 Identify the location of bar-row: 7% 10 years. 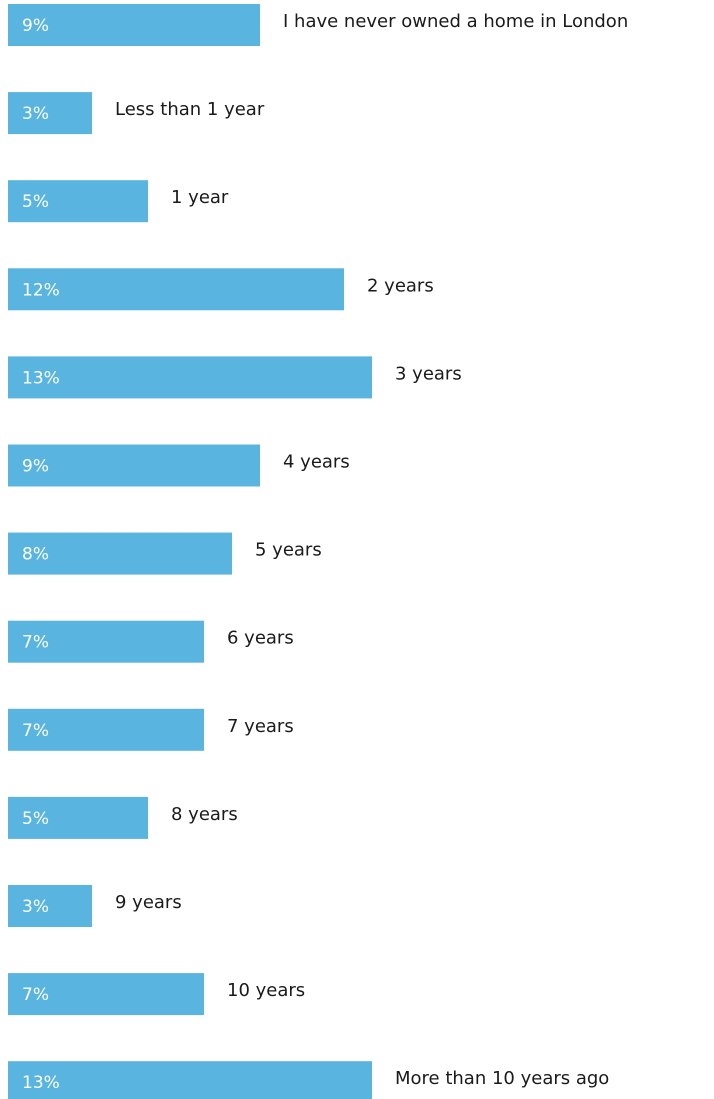
(156, 994).